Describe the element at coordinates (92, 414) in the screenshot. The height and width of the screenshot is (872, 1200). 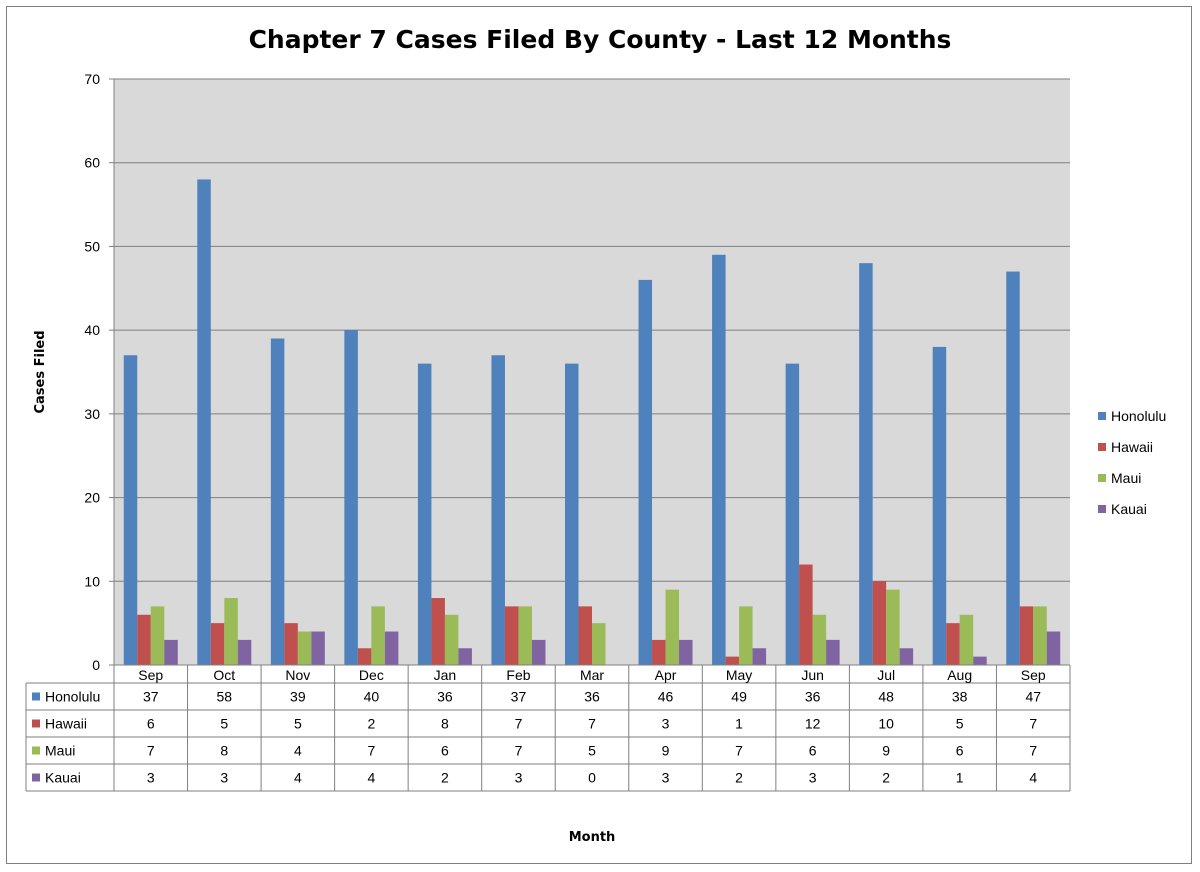
I see `y-tick-label: 30` at that location.